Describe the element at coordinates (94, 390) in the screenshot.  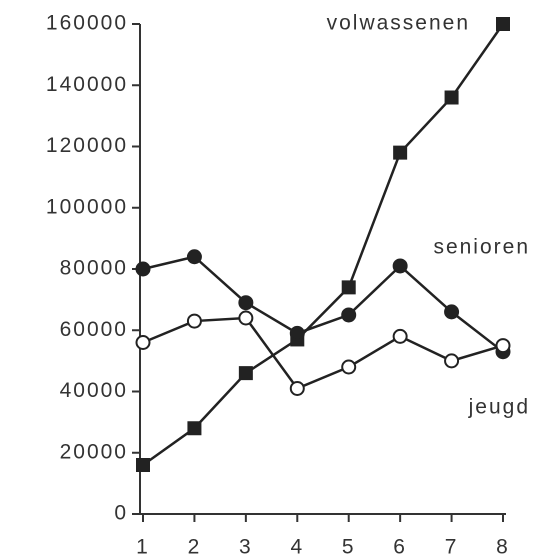
I see `y-tick-label: 40000` at that location.